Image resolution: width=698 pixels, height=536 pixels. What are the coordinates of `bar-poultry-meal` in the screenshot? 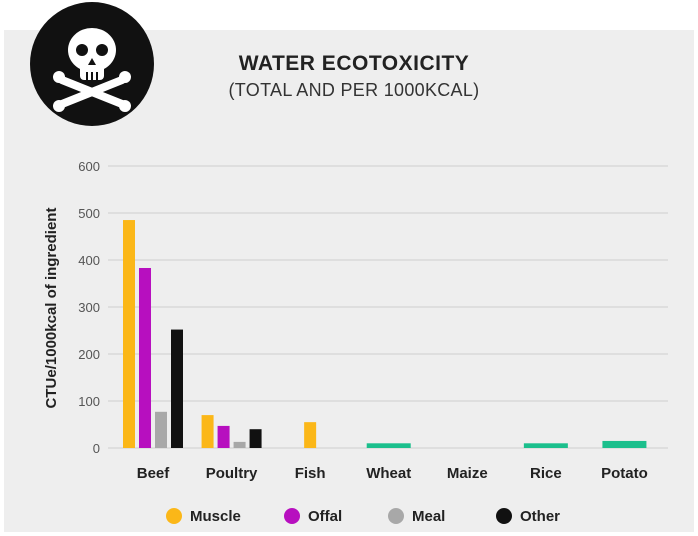 It's located at (239, 444).